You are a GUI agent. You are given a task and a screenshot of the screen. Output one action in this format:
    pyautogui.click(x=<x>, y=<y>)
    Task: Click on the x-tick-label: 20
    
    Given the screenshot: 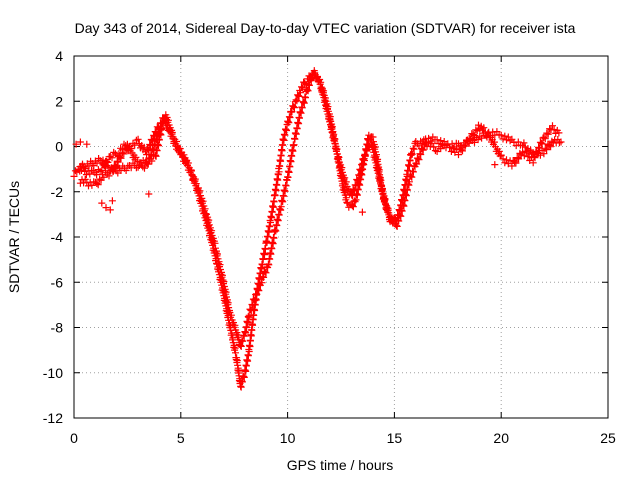 What is the action you would take?
    pyautogui.click(x=501, y=438)
    